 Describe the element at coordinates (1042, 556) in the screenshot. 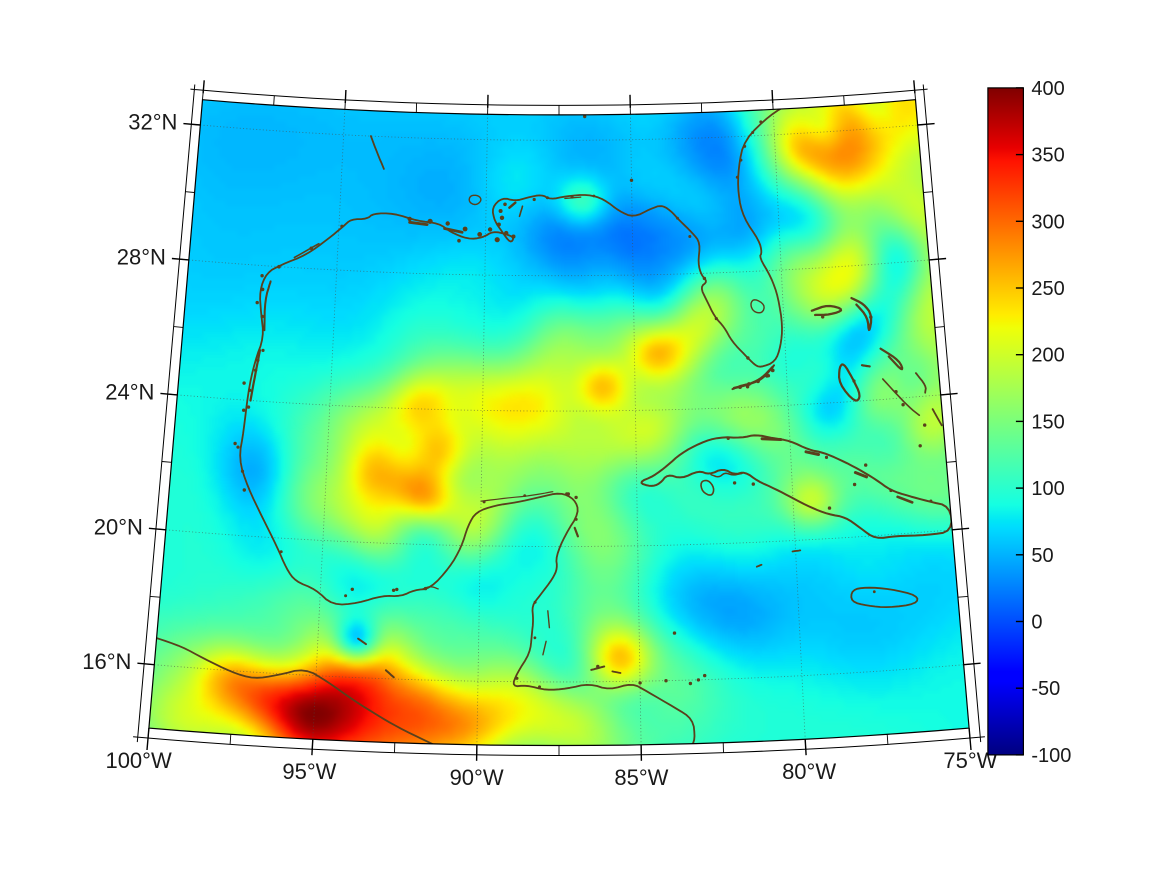

I see `svg-text: 50` at that location.